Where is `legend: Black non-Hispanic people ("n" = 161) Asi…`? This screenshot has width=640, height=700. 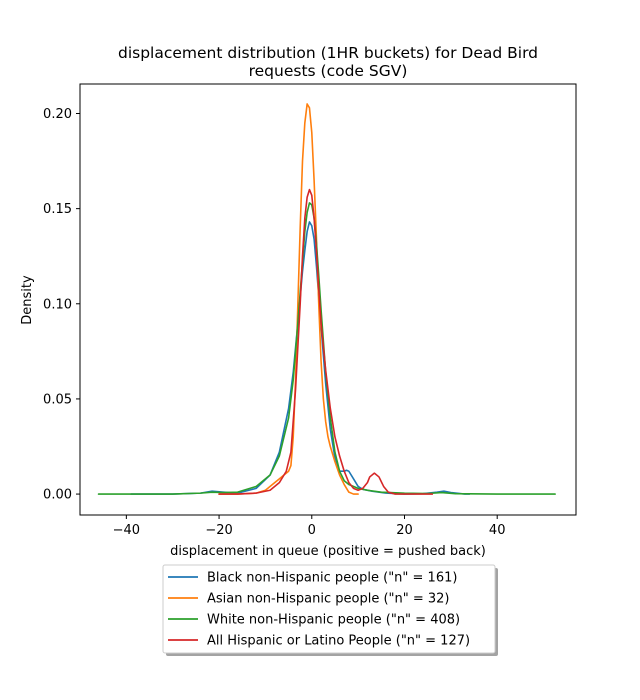
legend: Black non-Hispanic people ("n" = 161) Asi… is located at coordinates (330, 610).